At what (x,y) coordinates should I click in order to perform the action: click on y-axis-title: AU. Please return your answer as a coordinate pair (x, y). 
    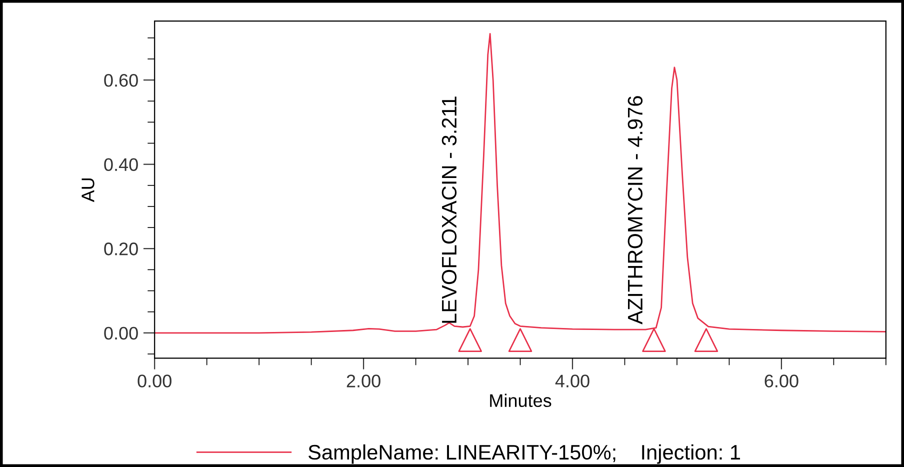
    Looking at the image, I should click on (88, 190).